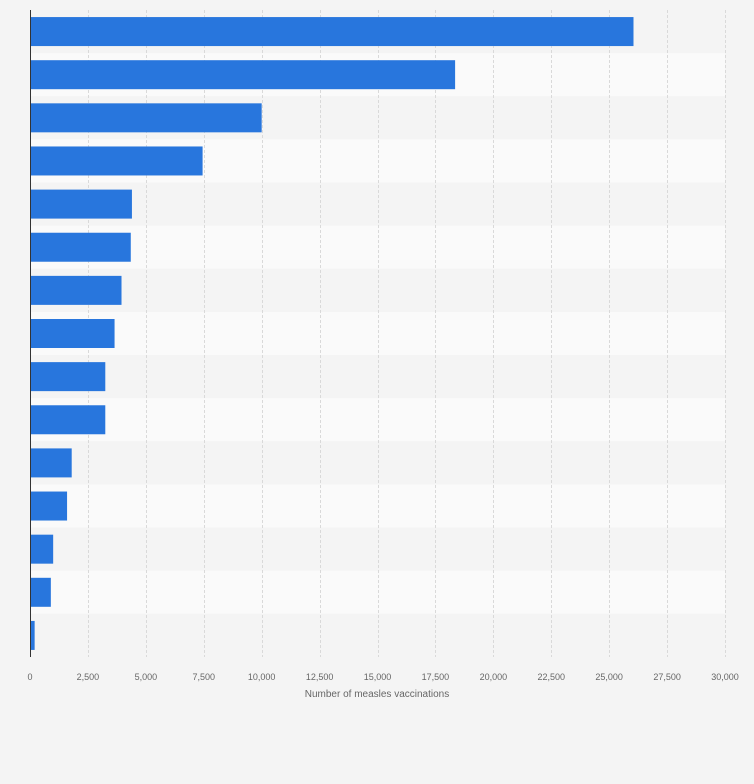 This screenshot has width=754, height=784. I want to click on x-tick-label: 30,000, so click(725, 677).